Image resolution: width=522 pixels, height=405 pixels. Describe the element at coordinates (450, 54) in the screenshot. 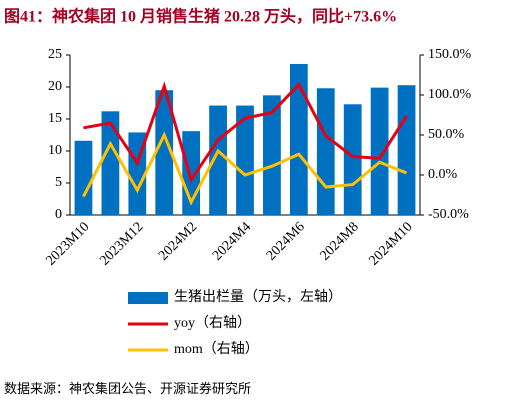

I see `y2-tick-label: 150.0%` at that location.